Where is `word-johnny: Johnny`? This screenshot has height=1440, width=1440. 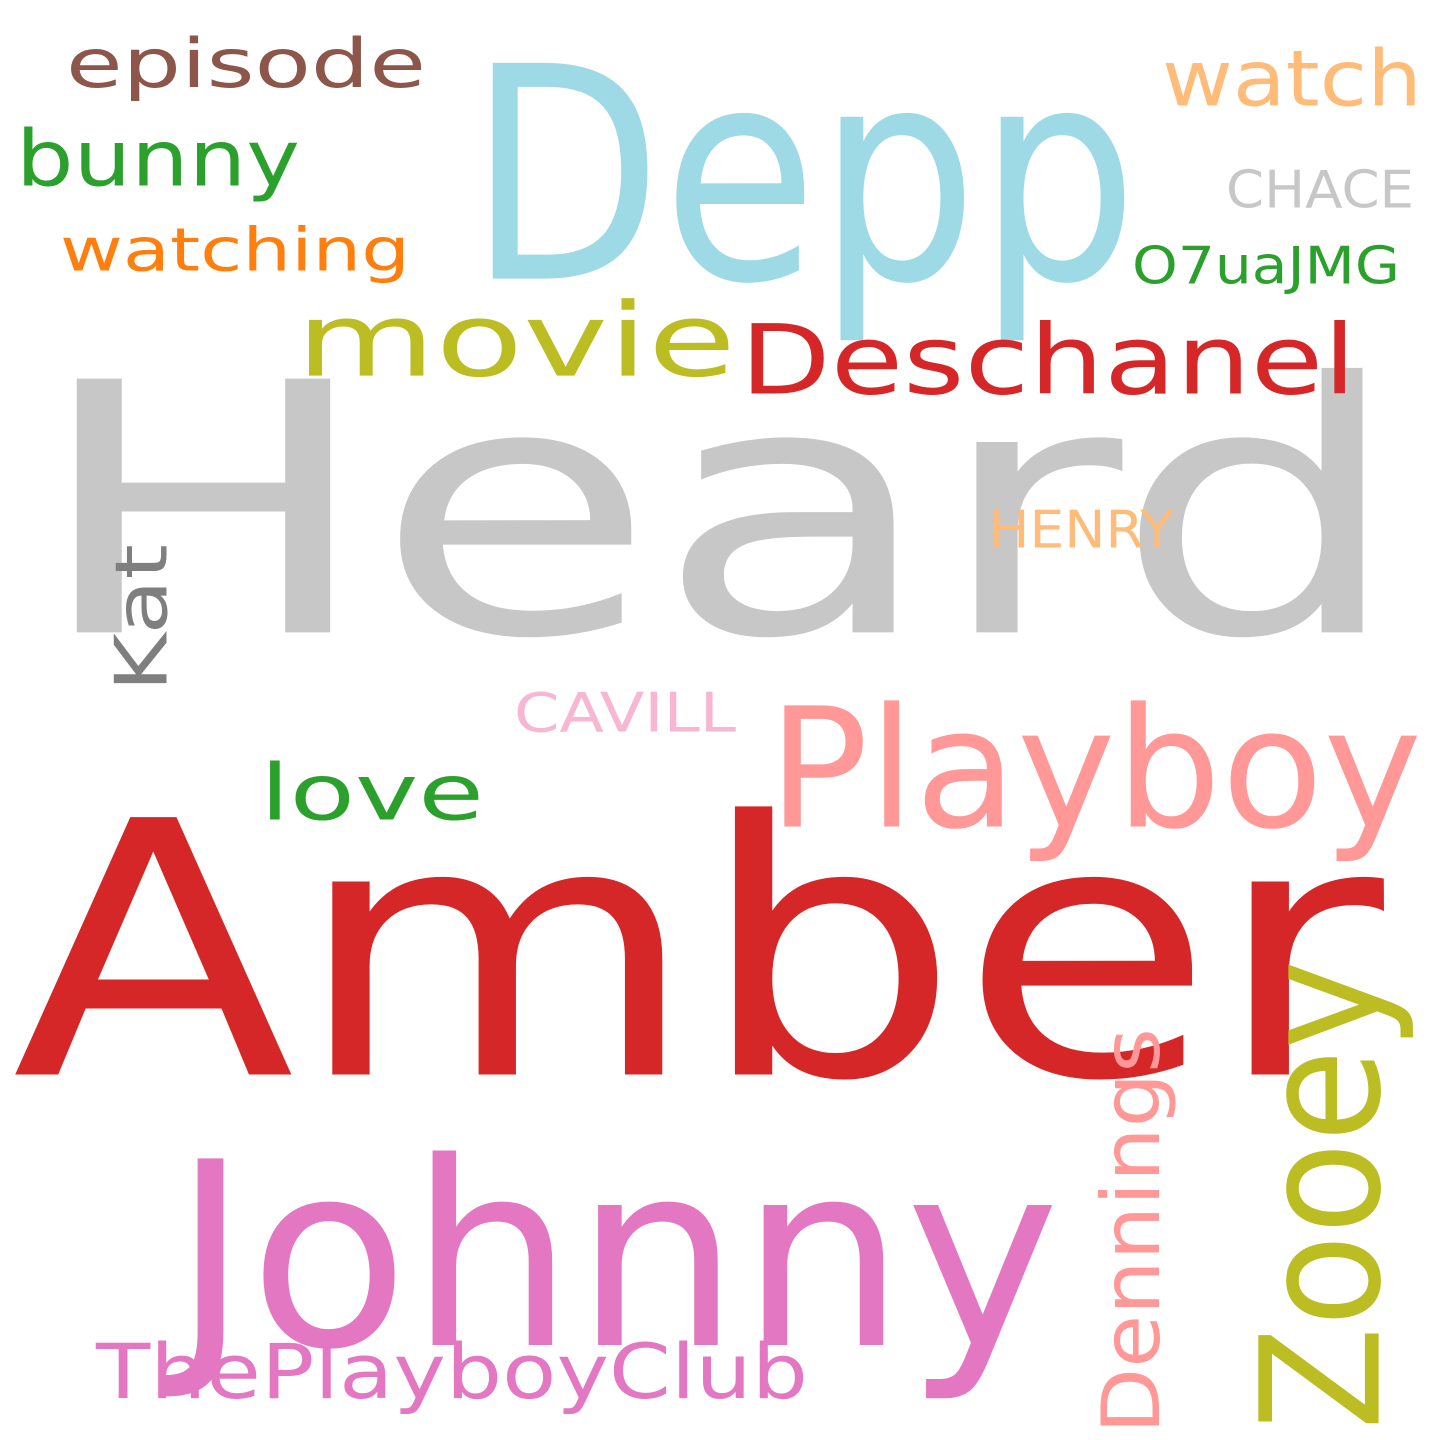 word-johnny: Johnny is located at coordinates (616, 1256).